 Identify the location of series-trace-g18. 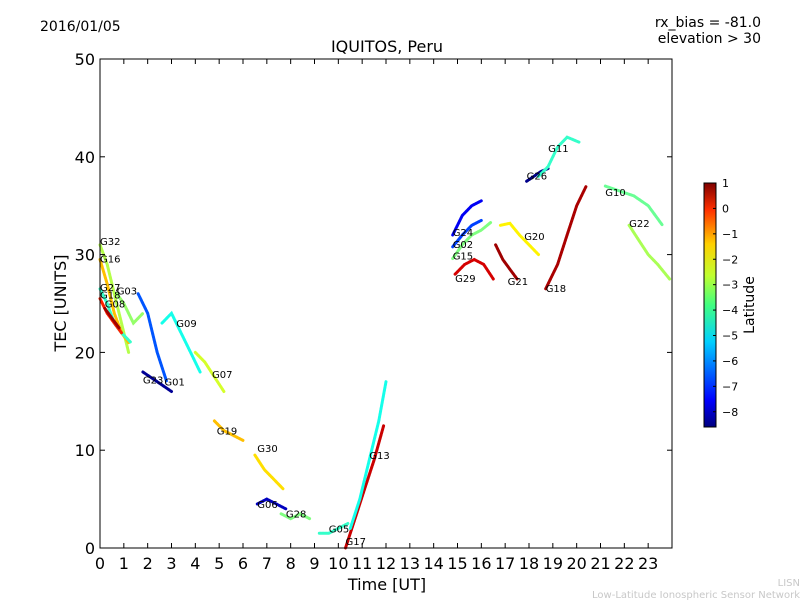
(566, 237).